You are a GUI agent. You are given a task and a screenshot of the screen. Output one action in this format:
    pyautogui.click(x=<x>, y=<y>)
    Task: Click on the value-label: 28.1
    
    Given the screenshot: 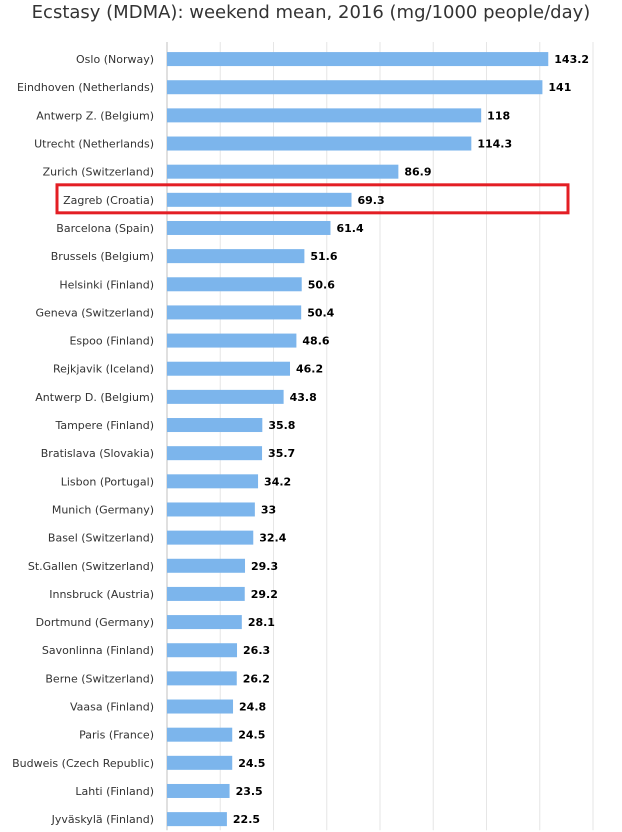 What is the action you would take?
    pyautogui.click(x=261, y=622)
    